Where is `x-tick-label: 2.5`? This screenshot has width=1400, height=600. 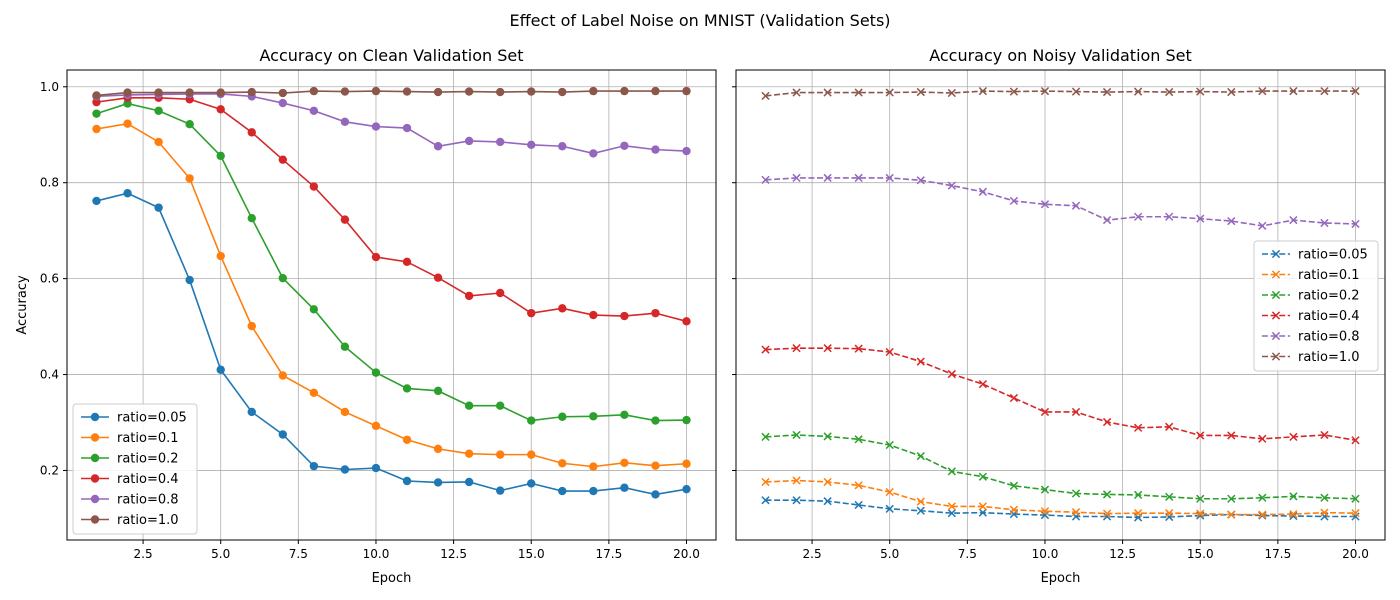
x-tick-label: 2.5 is located at coordinates (143, 554).